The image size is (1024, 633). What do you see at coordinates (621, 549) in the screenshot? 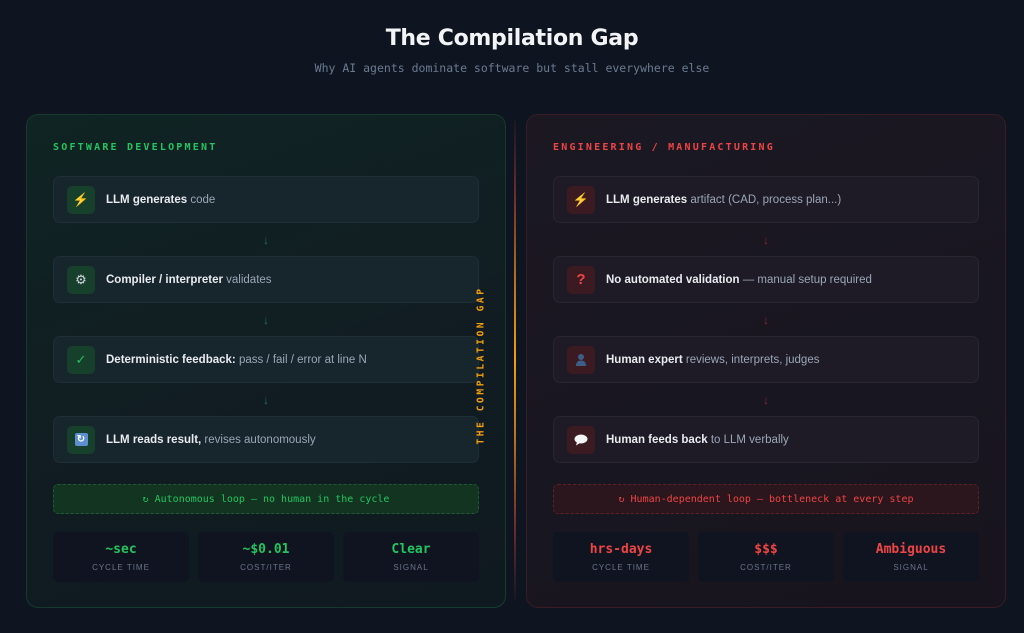
I see `metric-value: hrs-days` at bounding box center [621, 549].